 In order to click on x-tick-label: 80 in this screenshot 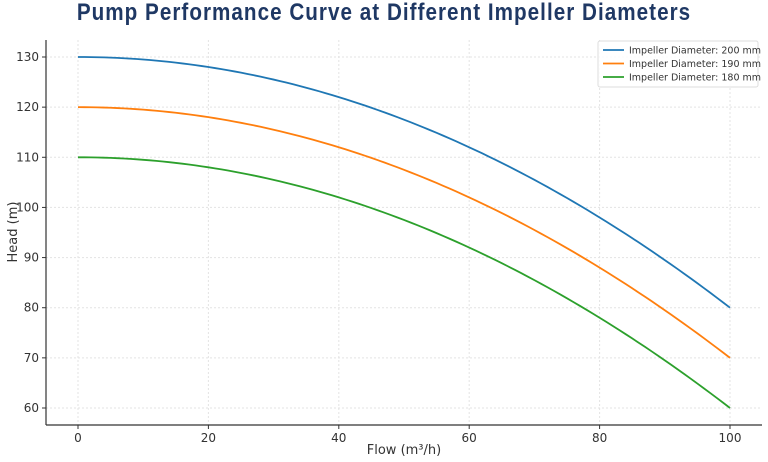, I will do `click(599, 438)`.